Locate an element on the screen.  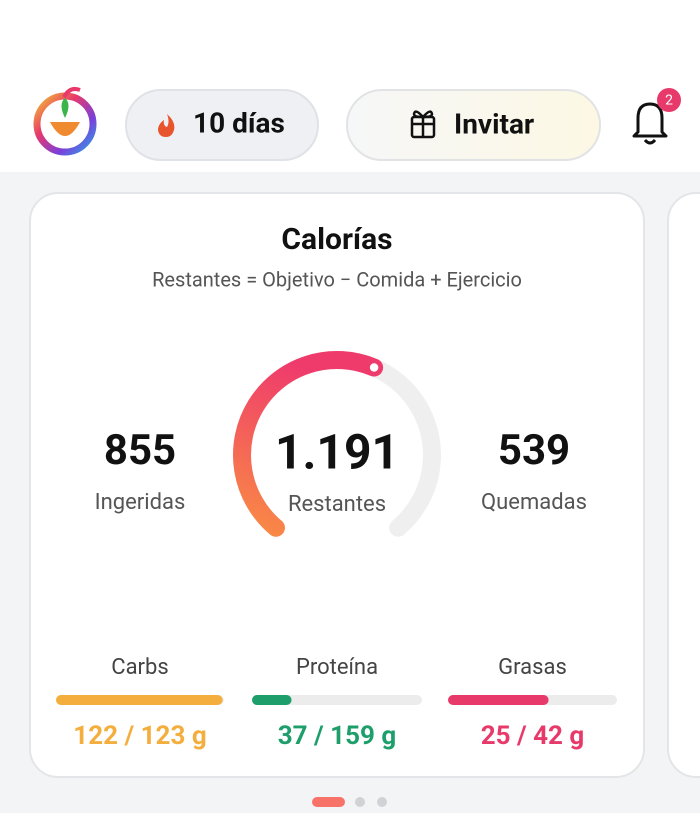
invite-button: Invitar is located at coordinates (473, 125).